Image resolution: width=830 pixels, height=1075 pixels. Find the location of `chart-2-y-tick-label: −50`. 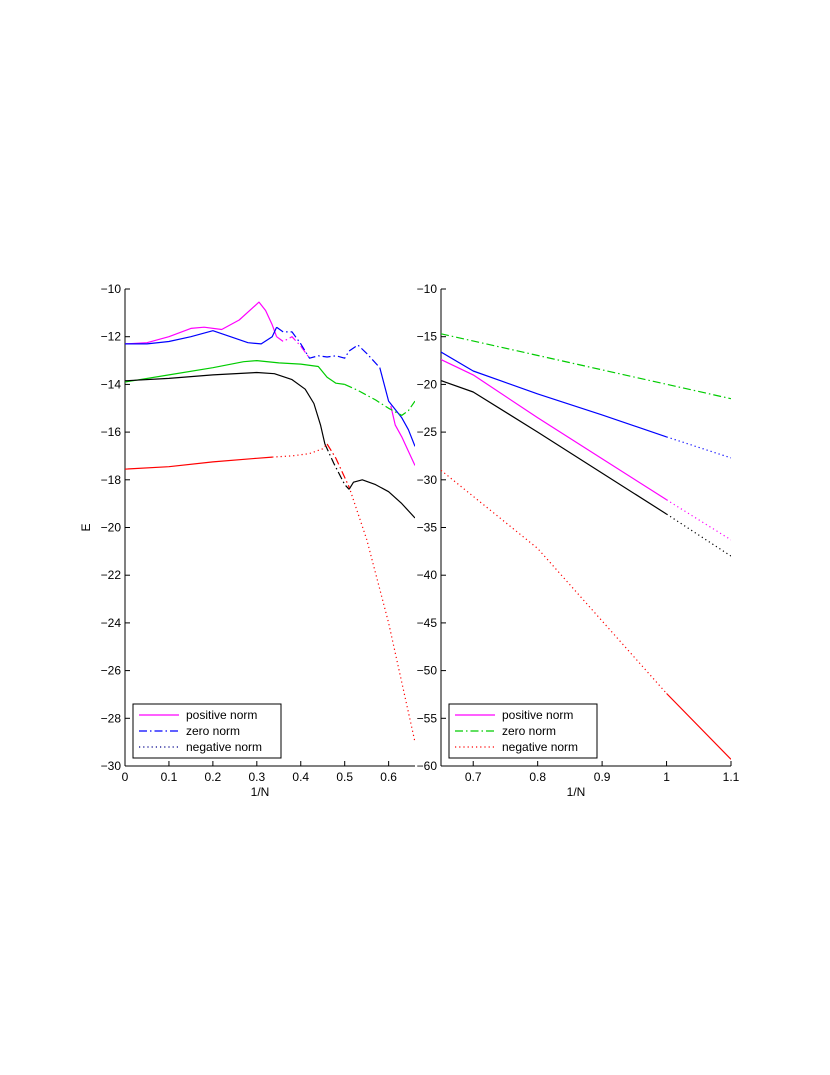

chart-2-y-tick-label: −50 is located at coordinates (427, 671).